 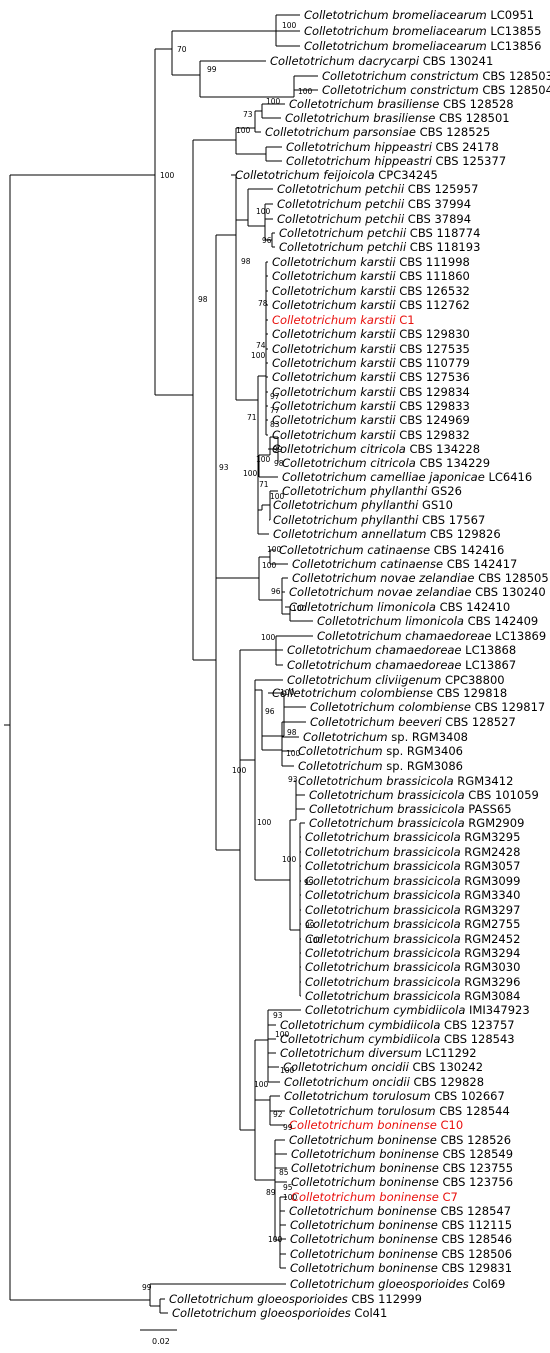 What do you see at coordinates (383, 866) in the screenshot?
I see `species-name: Colletotrichum brassicicola` at bounding box center [383, 866].